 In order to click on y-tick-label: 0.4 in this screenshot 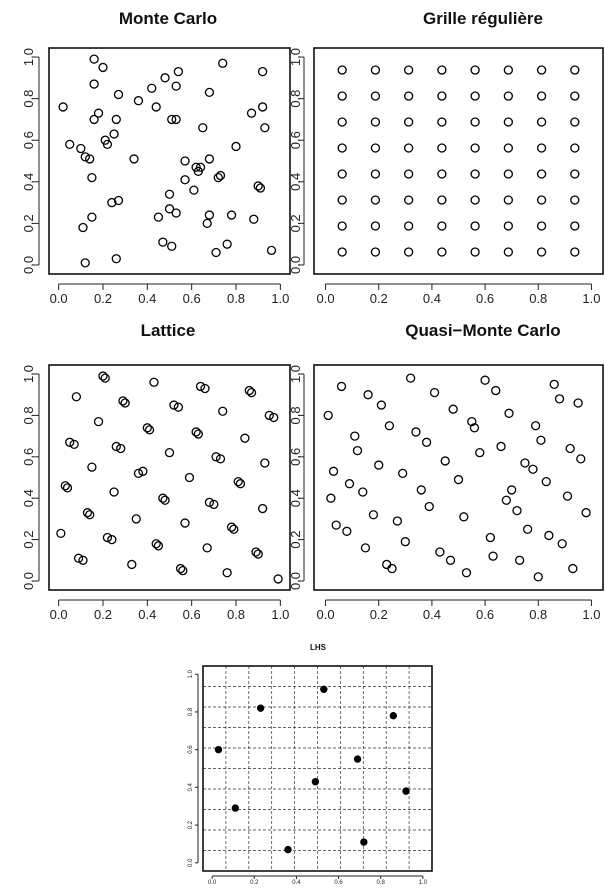, I will do `click(295, 498)`.